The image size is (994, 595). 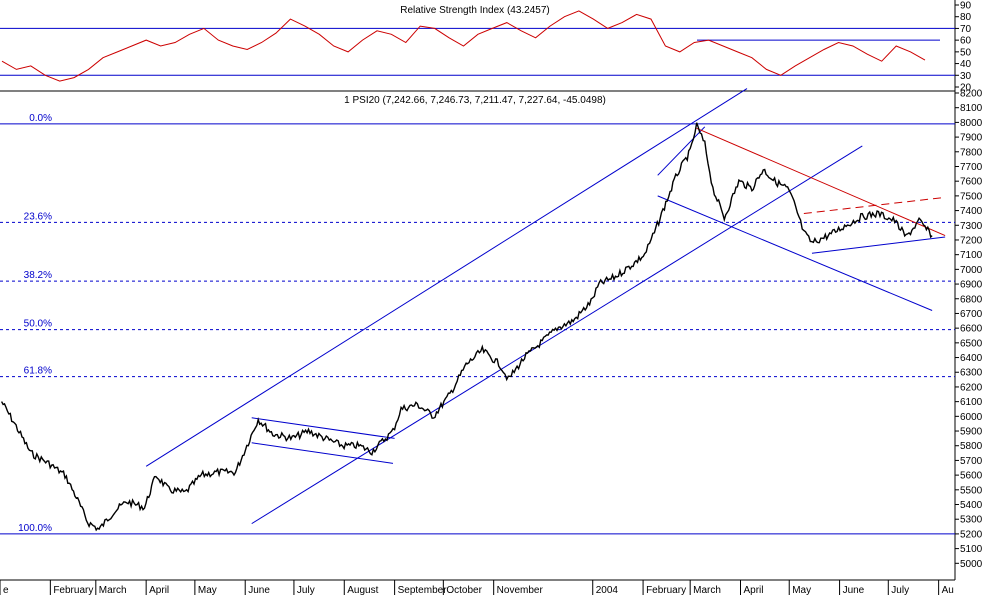 I want to click on price-tick-label: 5800, so click(x=971, y=446).